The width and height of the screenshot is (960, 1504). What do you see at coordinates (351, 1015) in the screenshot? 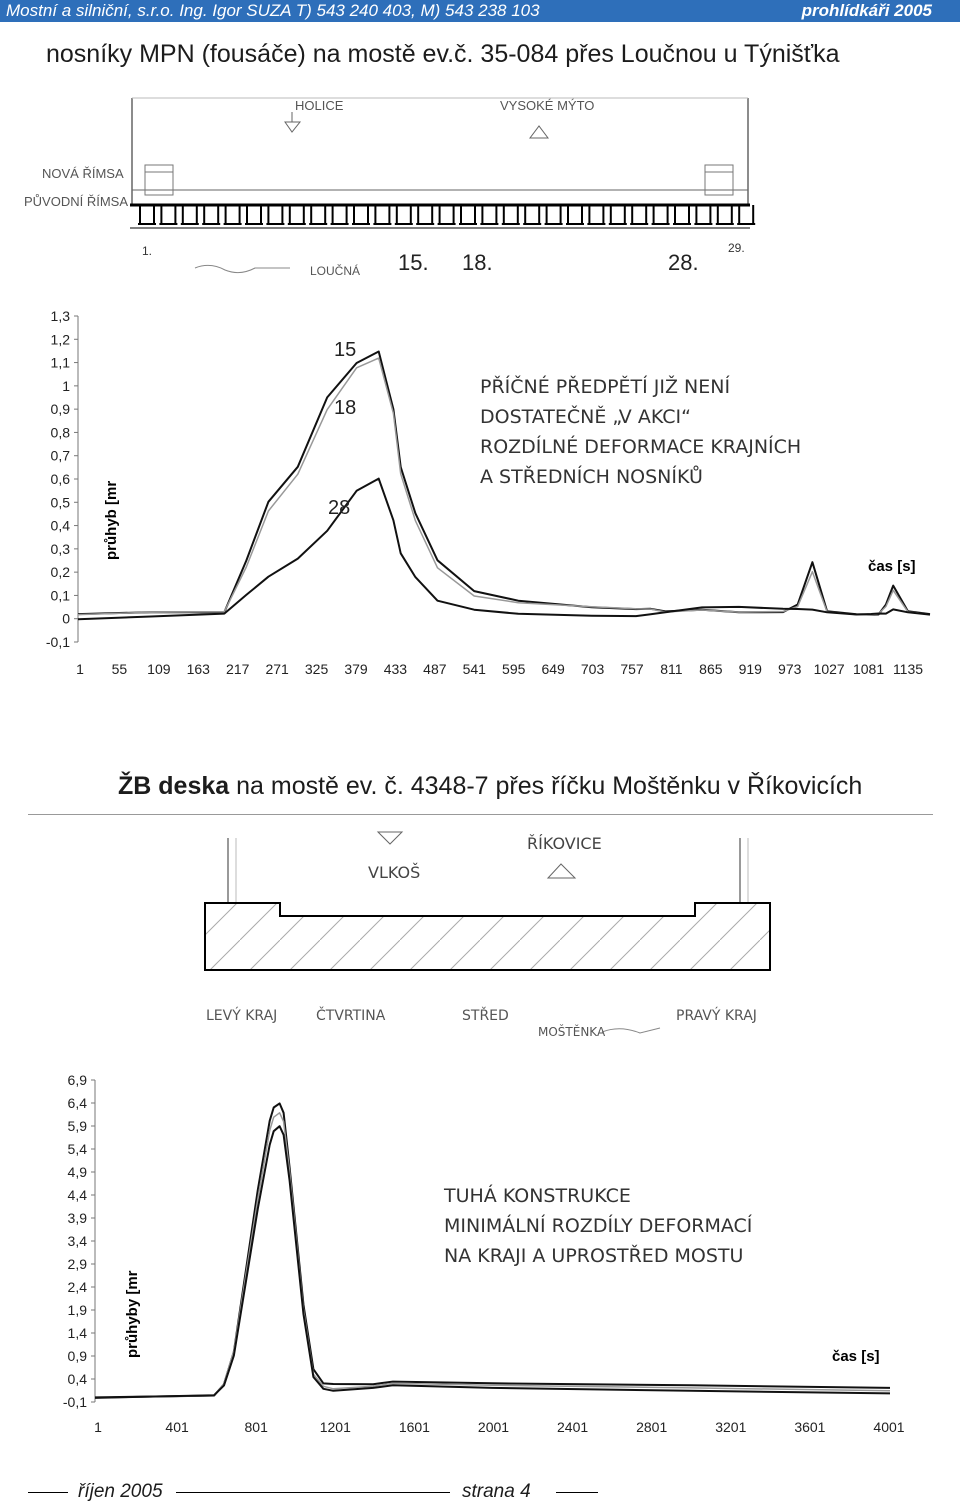
I see `pos-quarter: ČTVRTINA` at bounding box center [351, 1015].